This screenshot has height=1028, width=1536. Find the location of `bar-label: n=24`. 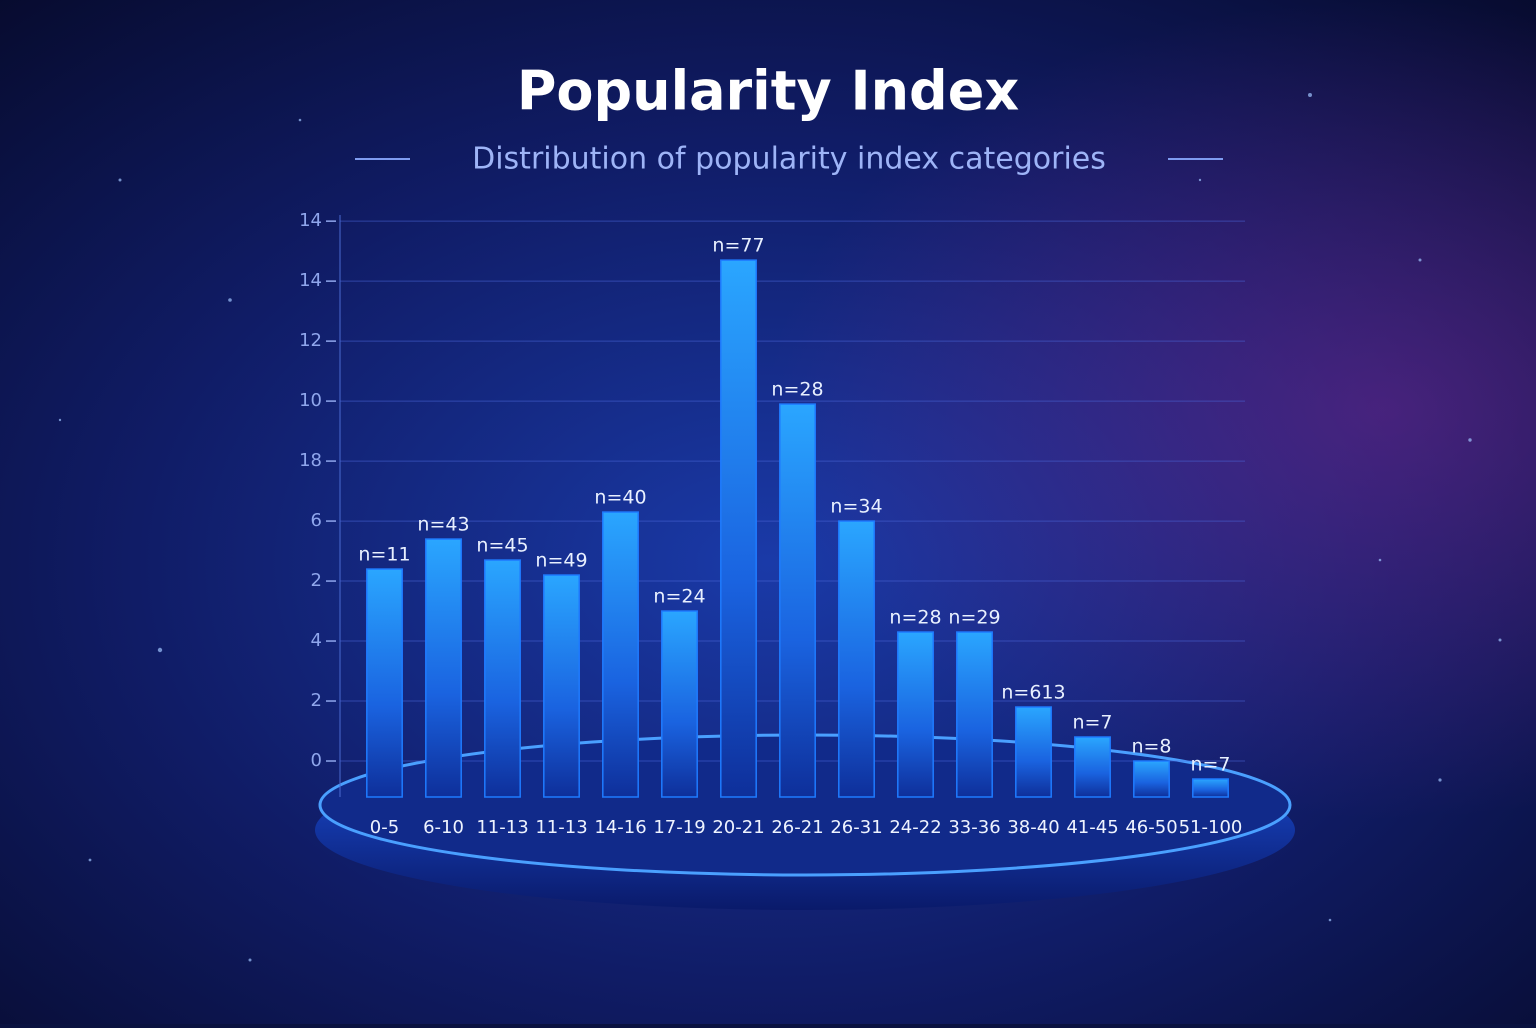

bar-label: n=24 is located at coordinates (679, 597).